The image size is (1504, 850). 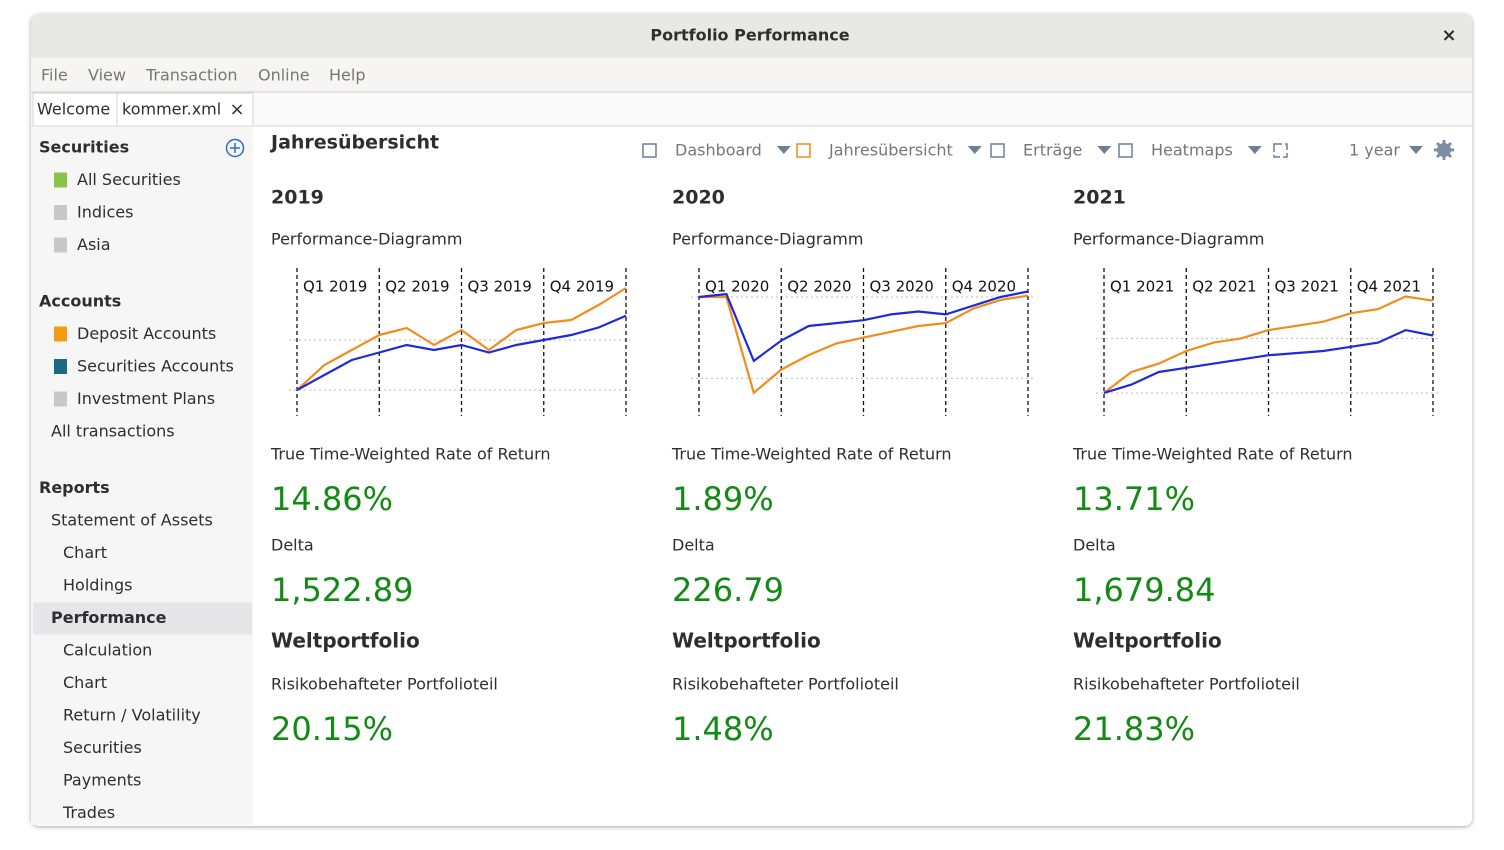 I want to click on sidebar-item: All transactions, so click(x=113, y=431).